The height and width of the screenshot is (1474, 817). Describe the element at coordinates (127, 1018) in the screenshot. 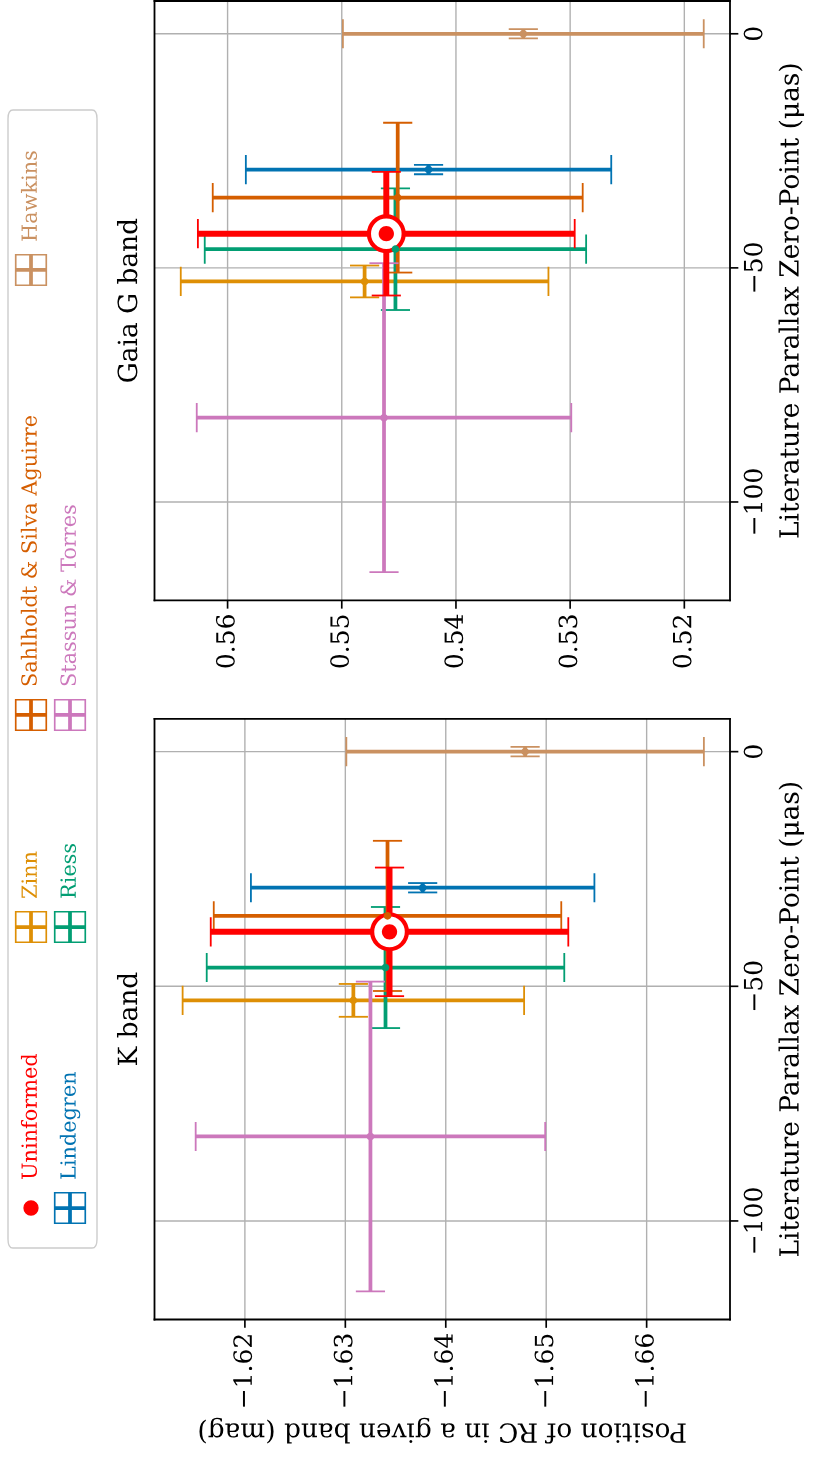

I see `text: K band` at that location.